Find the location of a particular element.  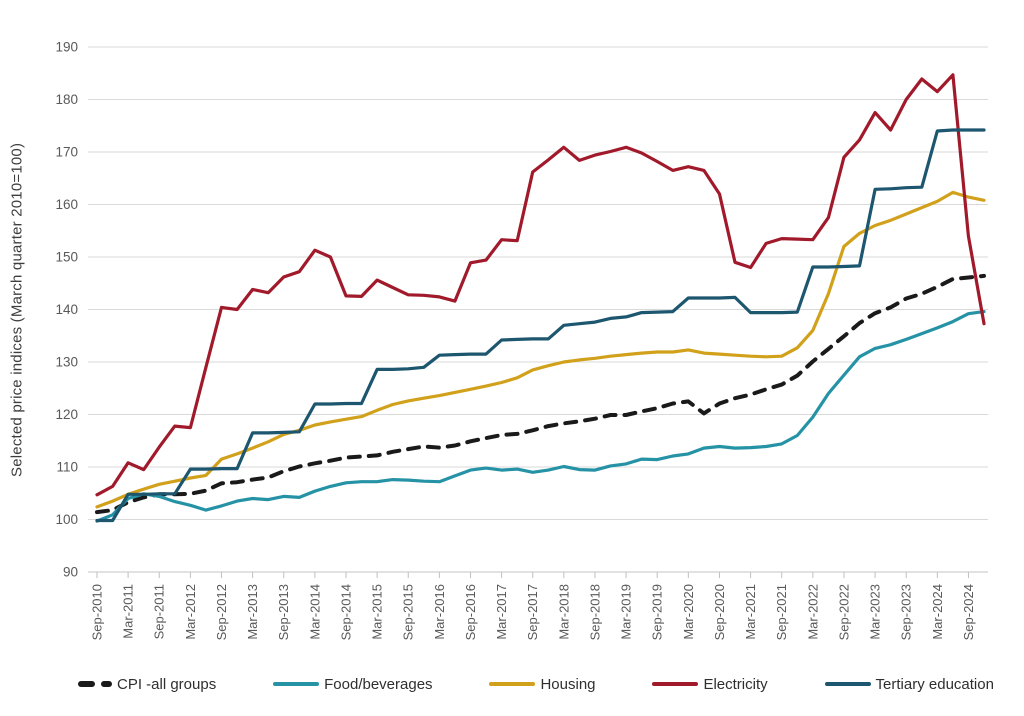

legend-swatch-housing-line is located at coordinates (512, 684).